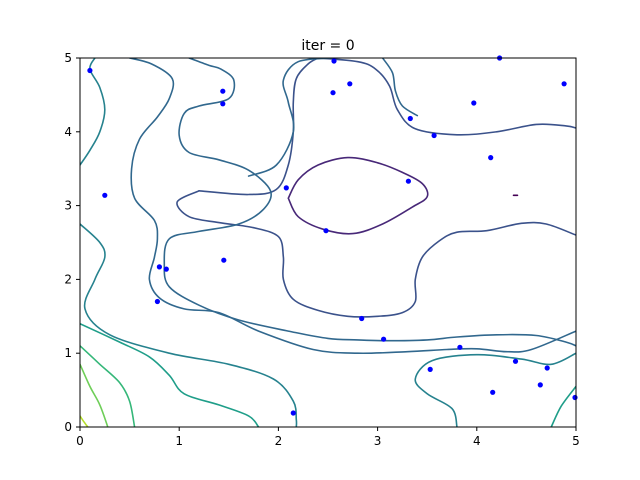  I want to click on x-tick-label: 2, so click(279, 441).